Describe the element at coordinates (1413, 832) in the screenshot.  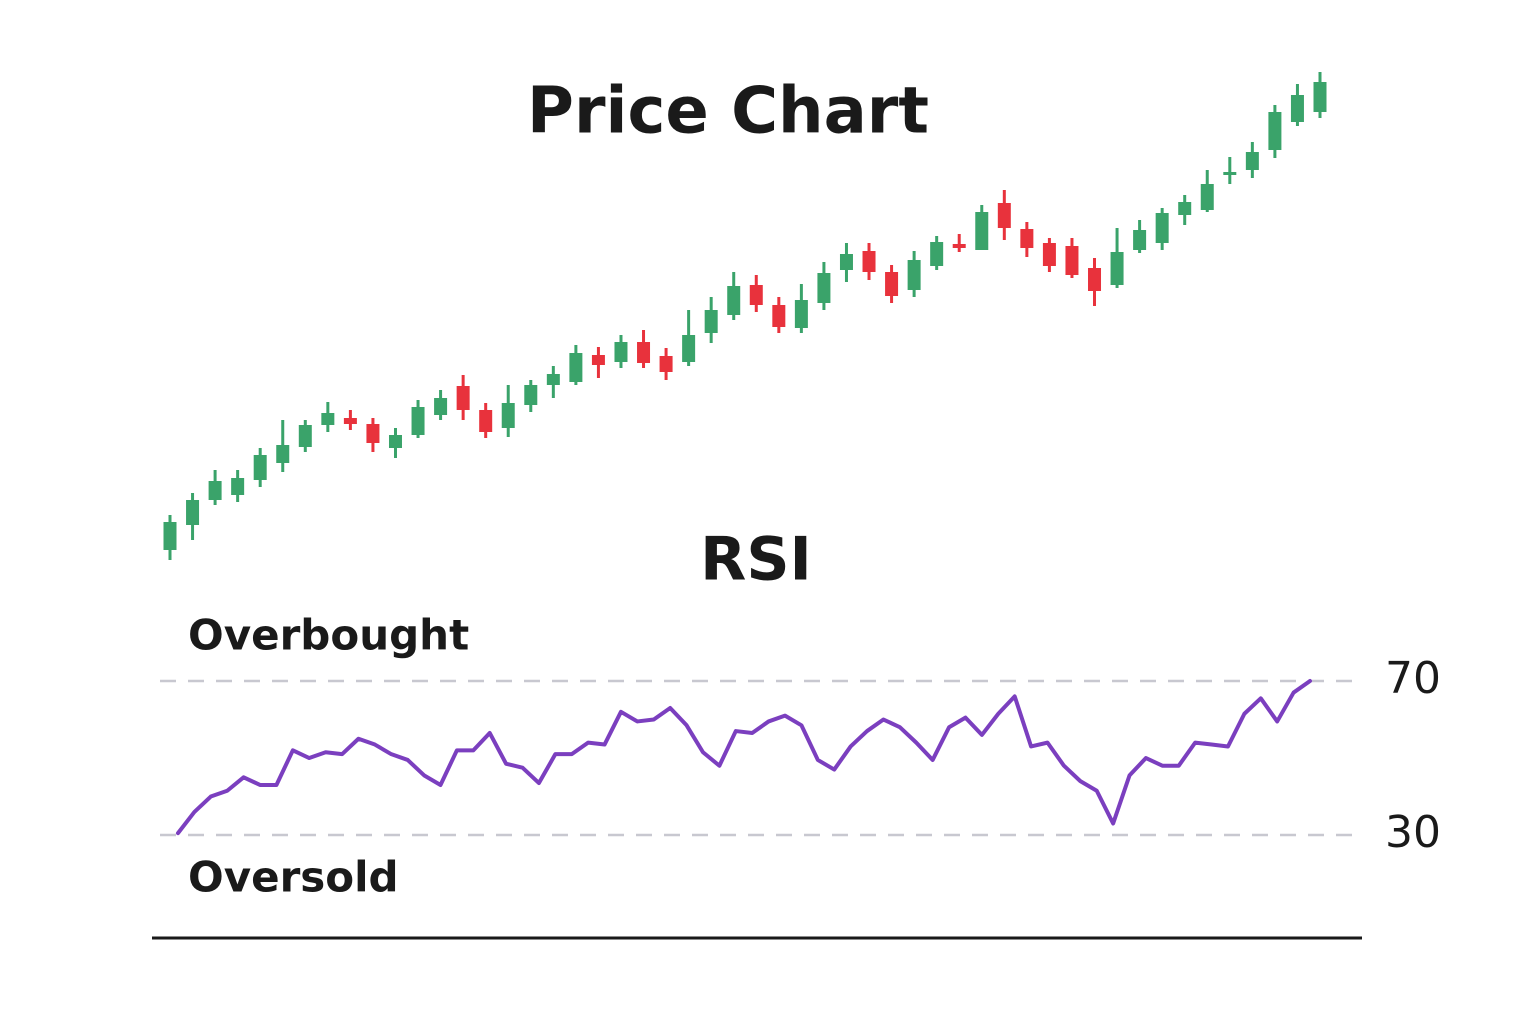
I see `y-tick-label: 30` at that location.